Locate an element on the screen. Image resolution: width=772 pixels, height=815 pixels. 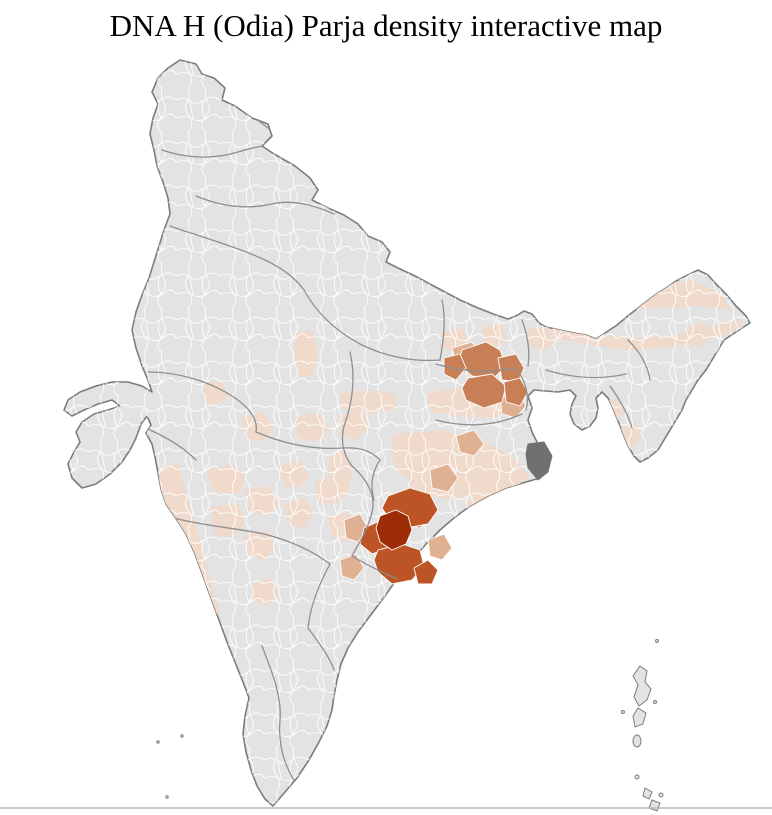
andaman-nicobar-islands is located at coordinates (642, 725).